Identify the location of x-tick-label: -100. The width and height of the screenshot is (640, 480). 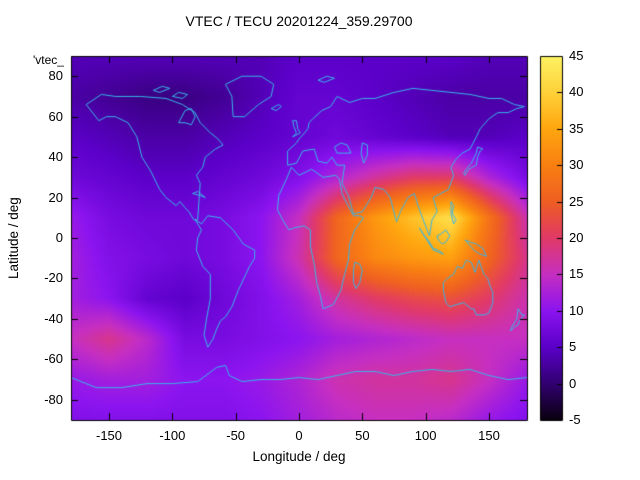
(172, 435).